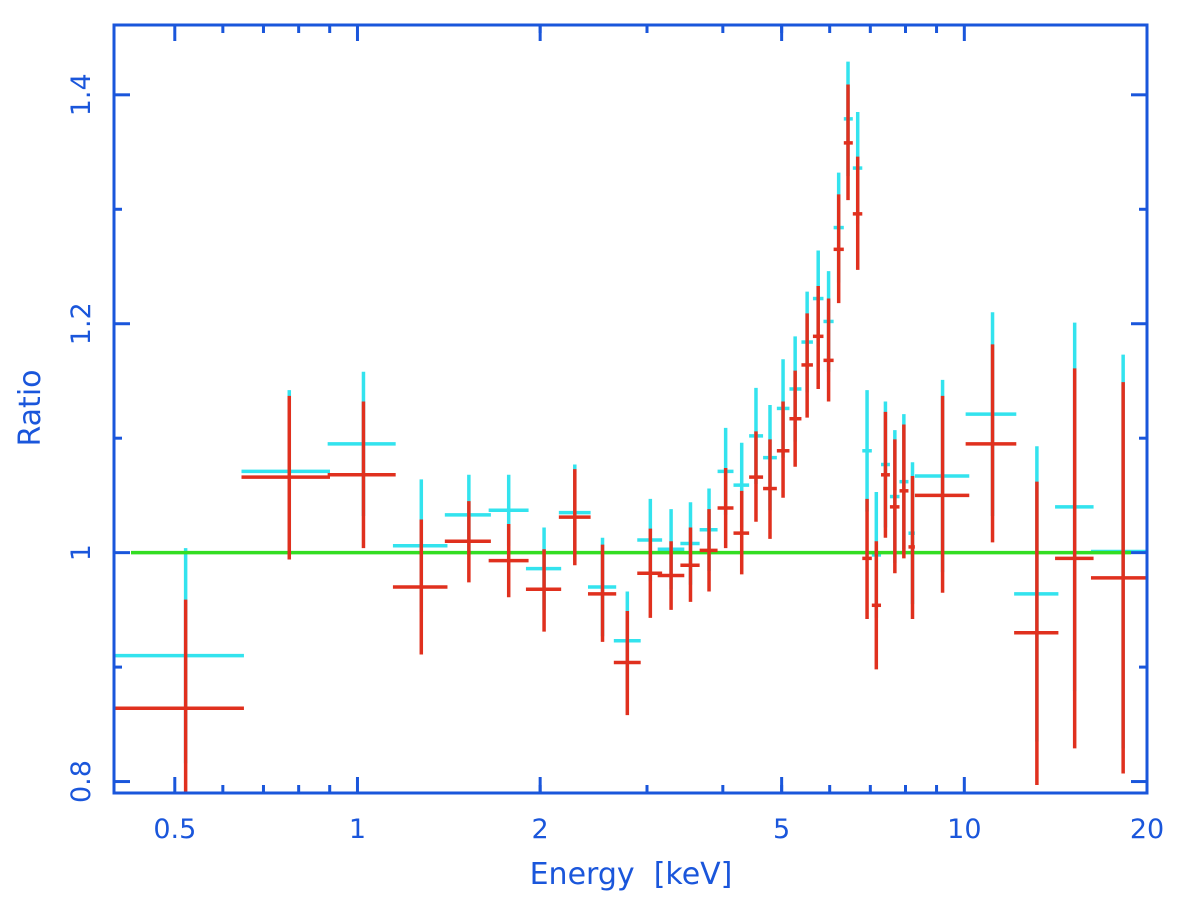 The height and width of the screenshot is (900, 1179). Describe the element at coordinates (81, 94) in the screenshot. I see `y-tick-label: 1.4` at that location.